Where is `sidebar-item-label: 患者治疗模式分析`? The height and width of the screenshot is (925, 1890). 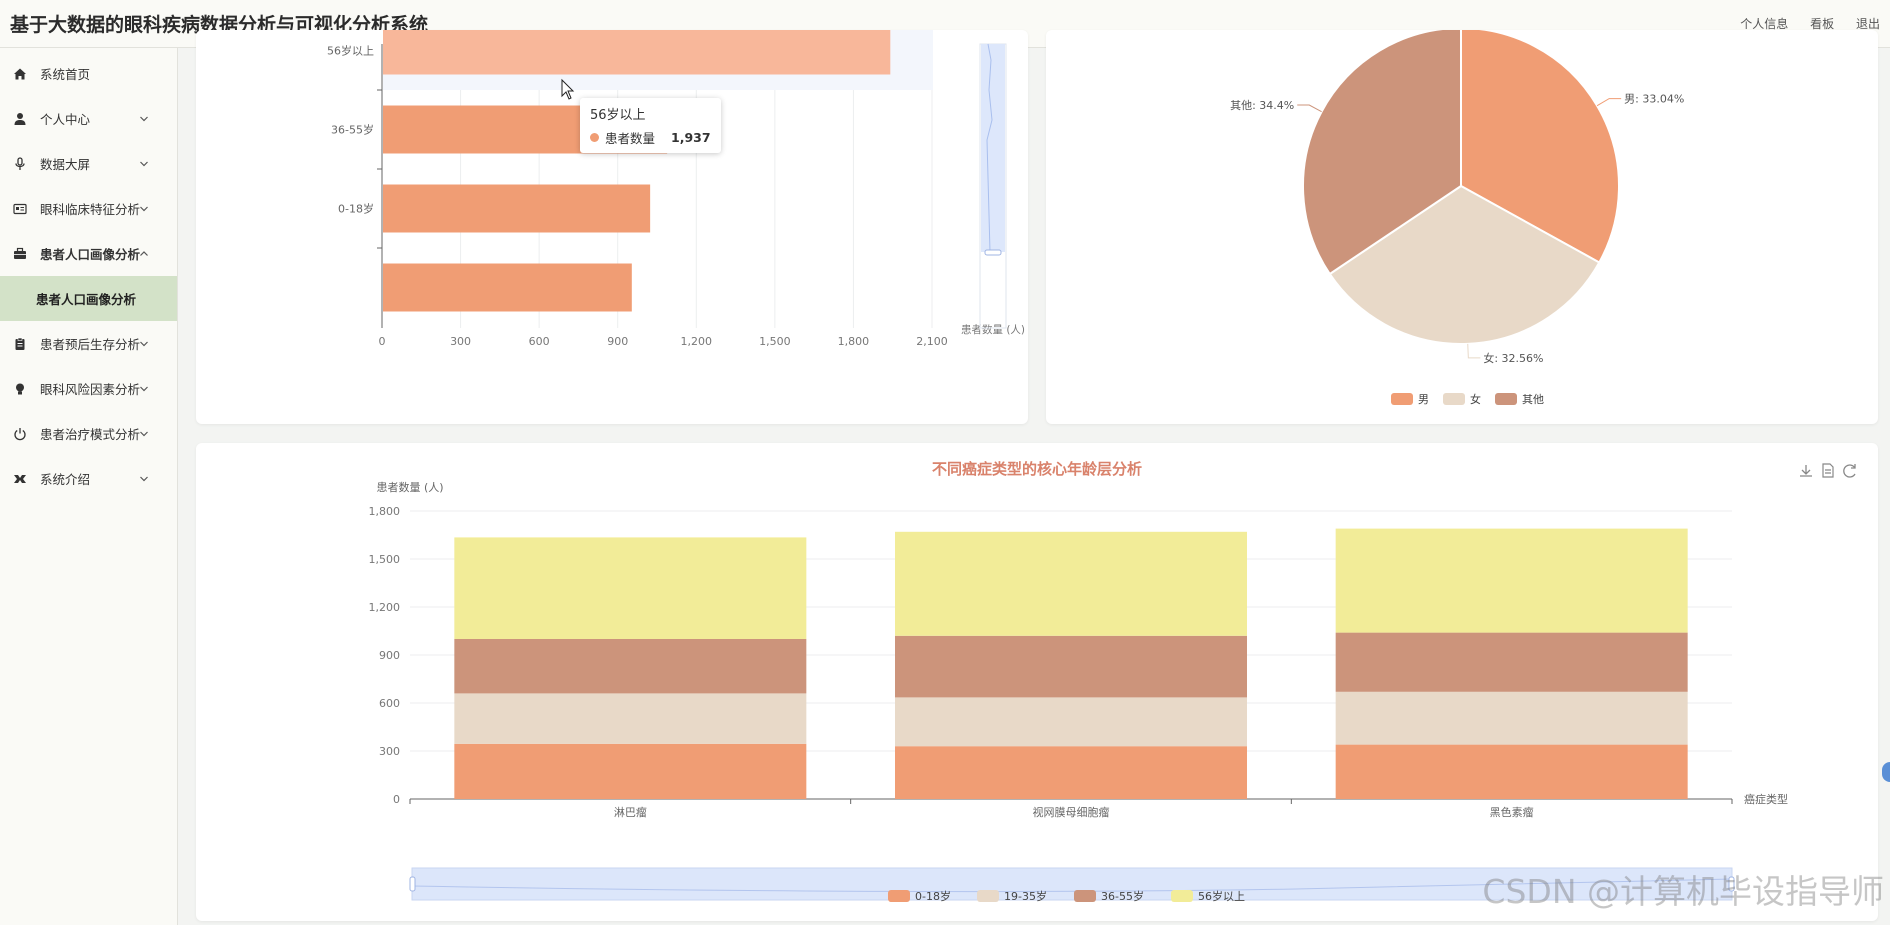 sidebar-item-label: 患者治疗模式分析 is located at coordinates (90, 434).